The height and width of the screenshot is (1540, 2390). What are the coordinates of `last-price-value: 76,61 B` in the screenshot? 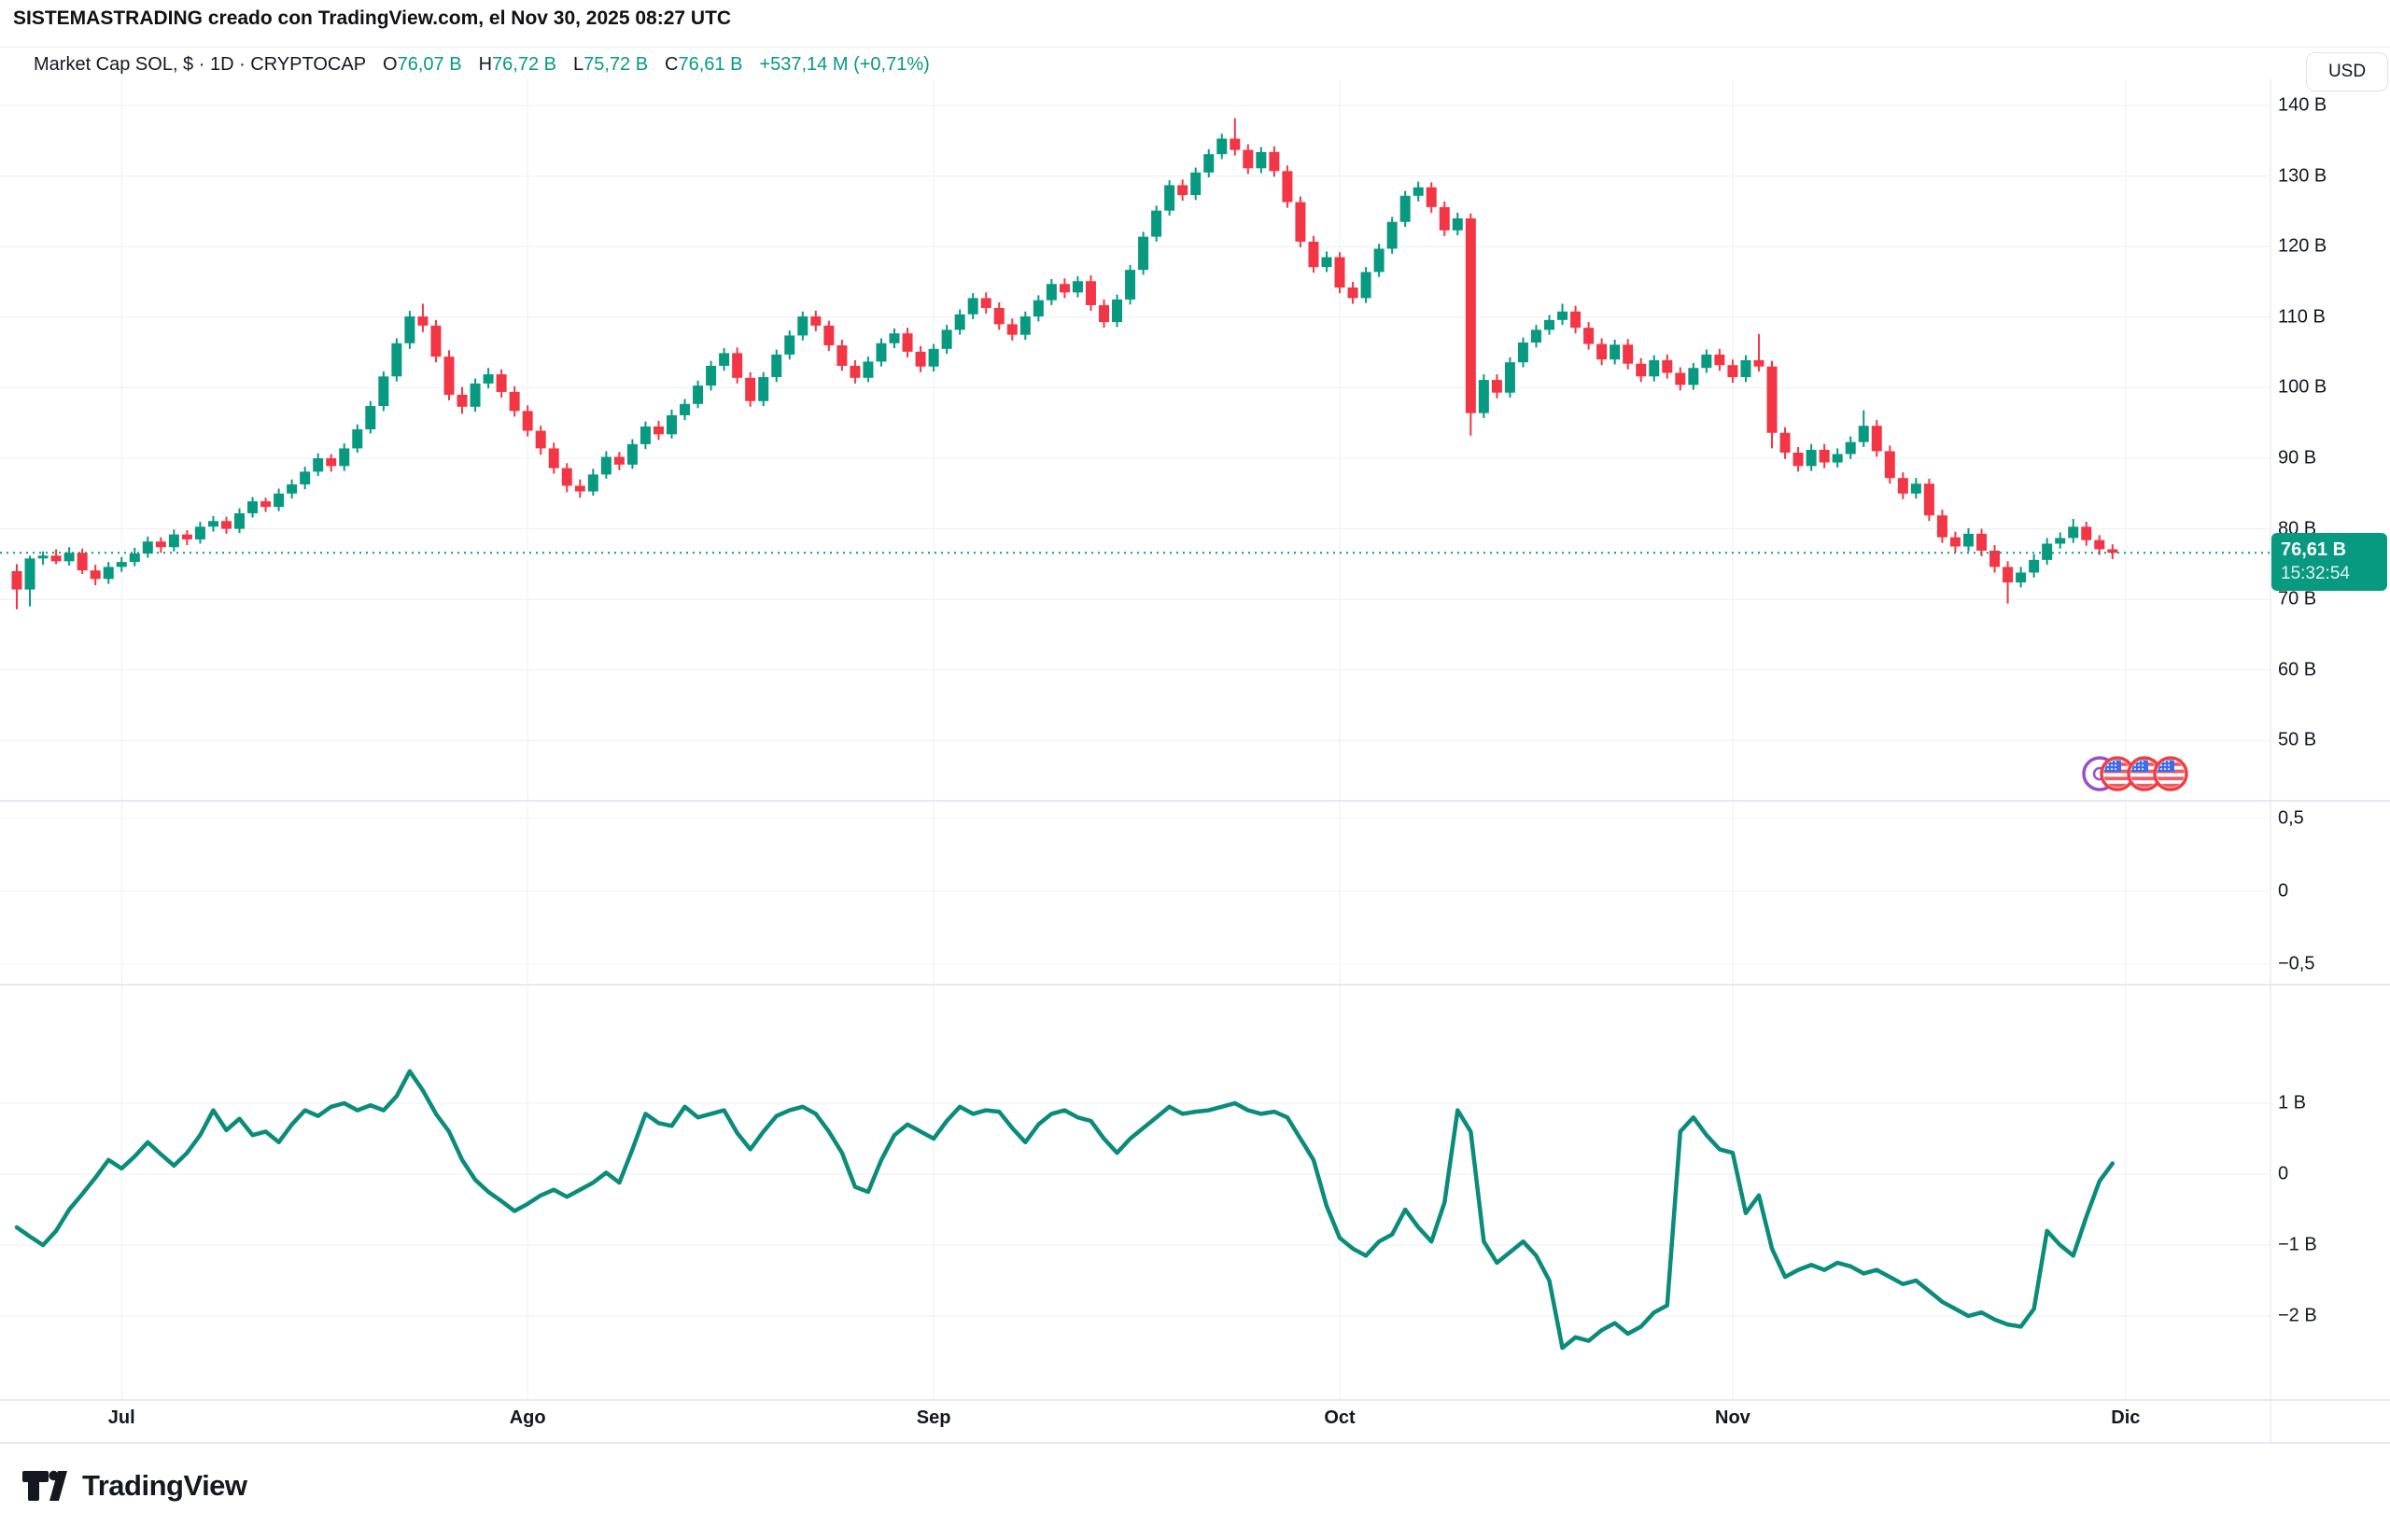 It's located at (2314, 549).